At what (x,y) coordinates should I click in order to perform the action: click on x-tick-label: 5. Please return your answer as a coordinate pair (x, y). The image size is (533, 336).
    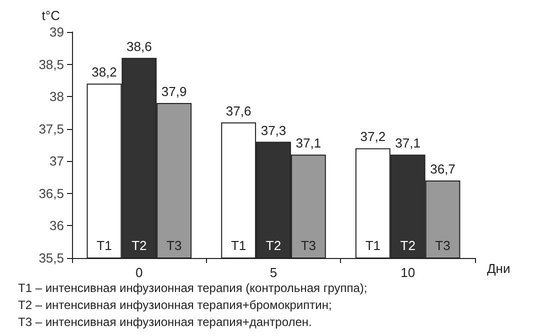
    Looking at the image, I should click on (274, 272).